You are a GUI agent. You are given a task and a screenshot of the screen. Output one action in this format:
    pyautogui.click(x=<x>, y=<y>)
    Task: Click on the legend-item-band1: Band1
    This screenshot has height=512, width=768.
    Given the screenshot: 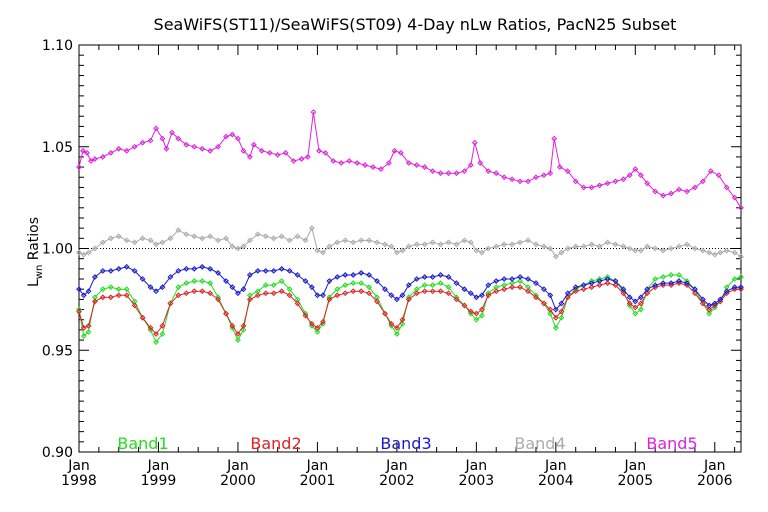 What is the action you would take?
    pyautogui.click(x=142, y=443)
    